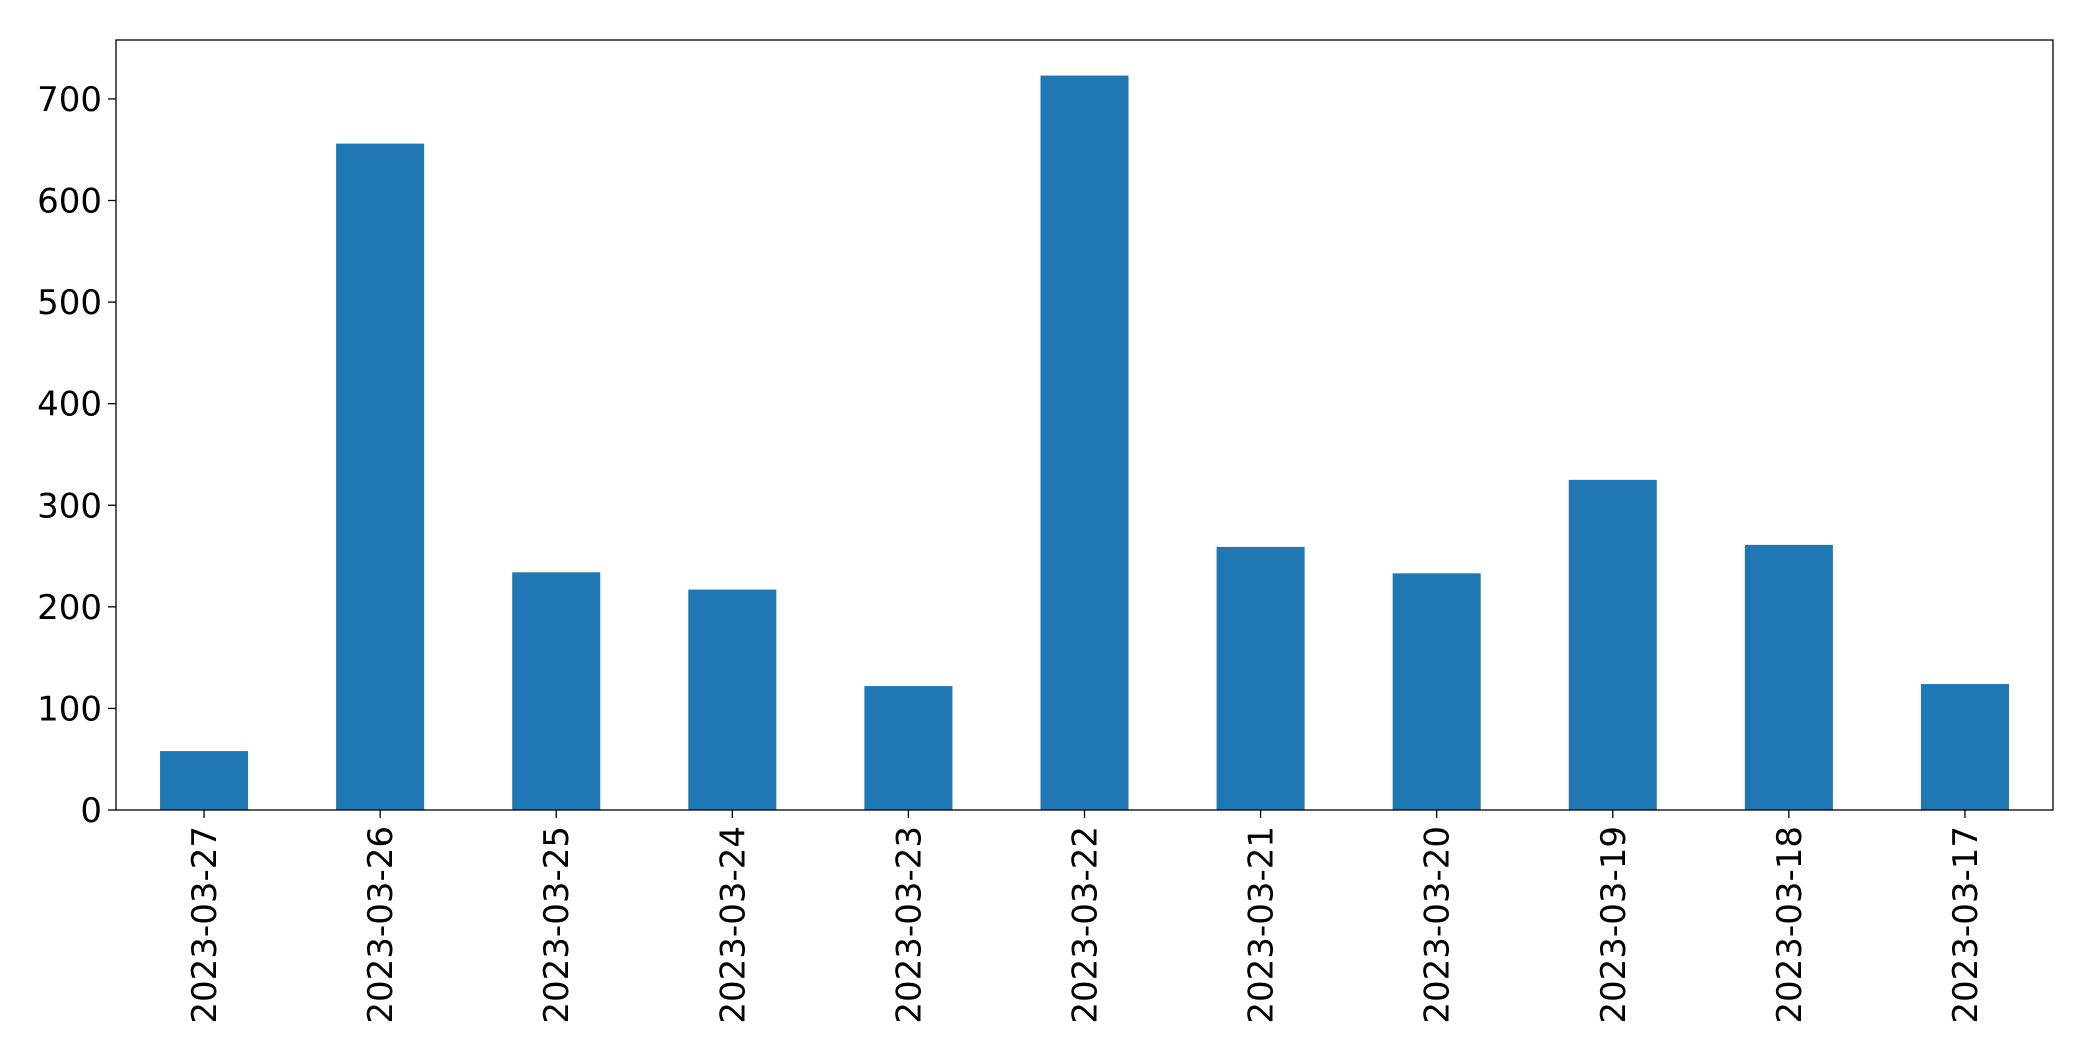  What do you see at coordinates (557, 925) in the screenshot?
I see `x-tick-label: 2023-03-25` at bounding box center [557, 925].